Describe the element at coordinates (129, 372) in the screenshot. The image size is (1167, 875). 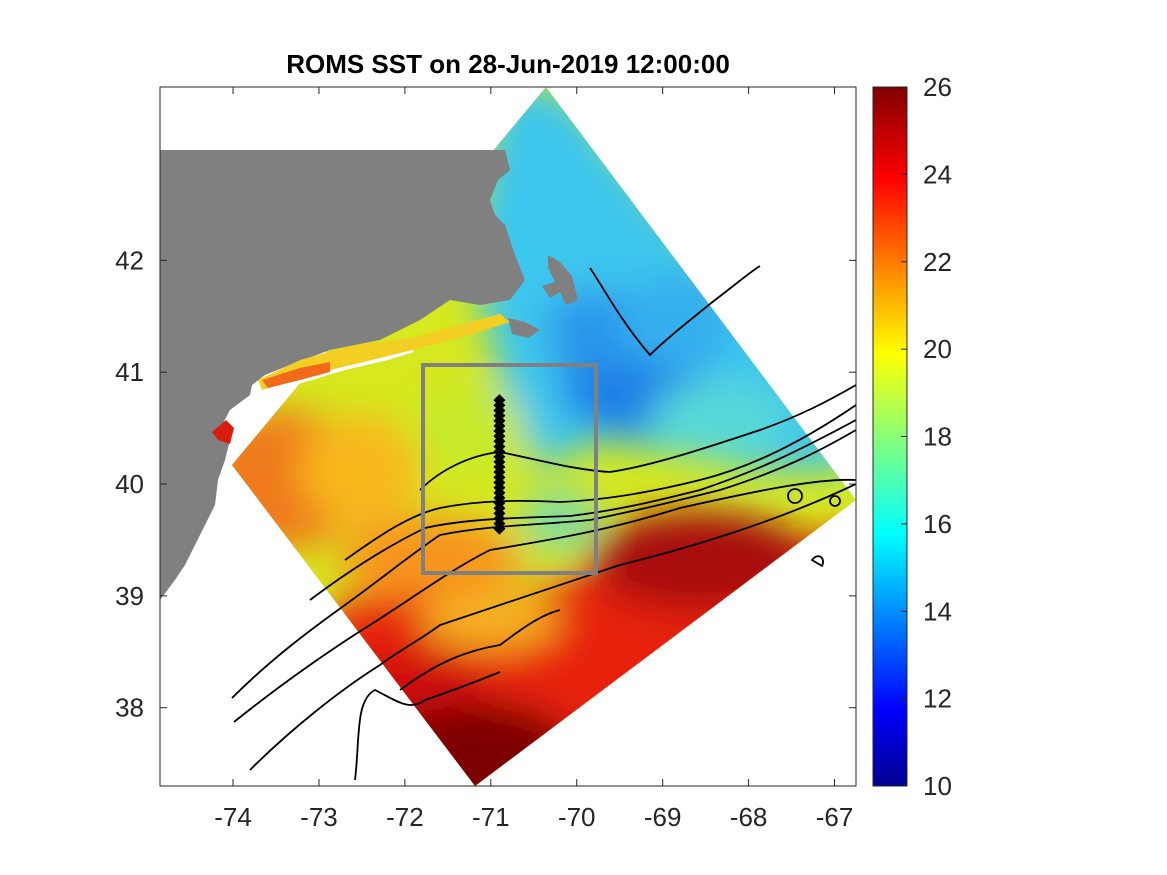
I see `y-tick-label: 41` at that location.